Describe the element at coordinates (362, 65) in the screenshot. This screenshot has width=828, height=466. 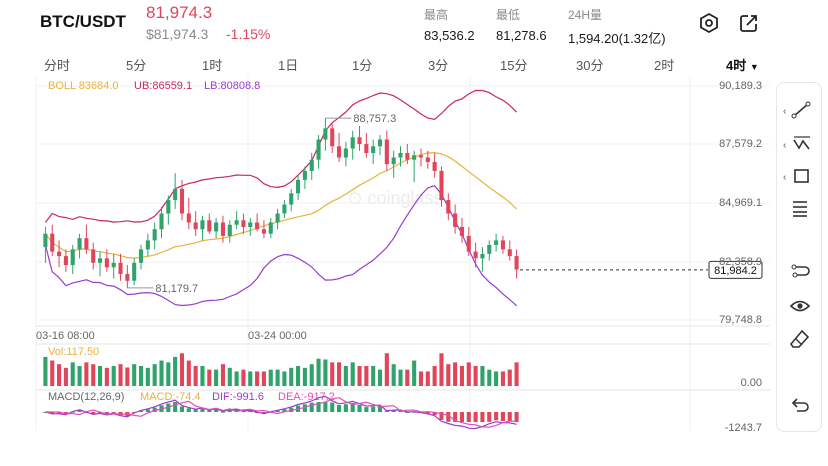
I see `tab-timeframe-1m: 1分` at that location.